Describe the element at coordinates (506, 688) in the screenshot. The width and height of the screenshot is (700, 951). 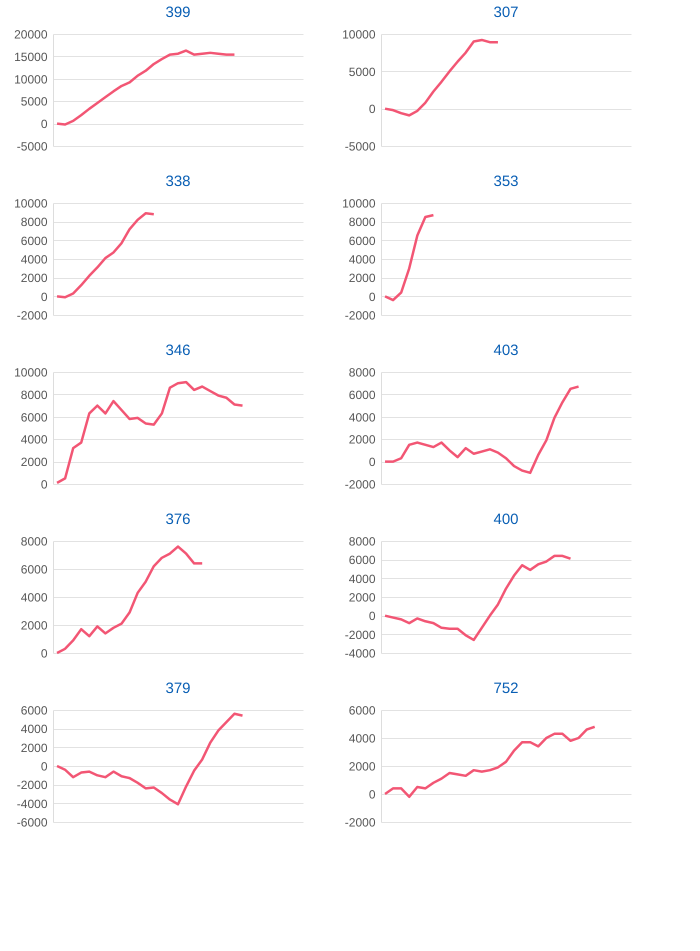
I see `chart-title: 752` at that location.